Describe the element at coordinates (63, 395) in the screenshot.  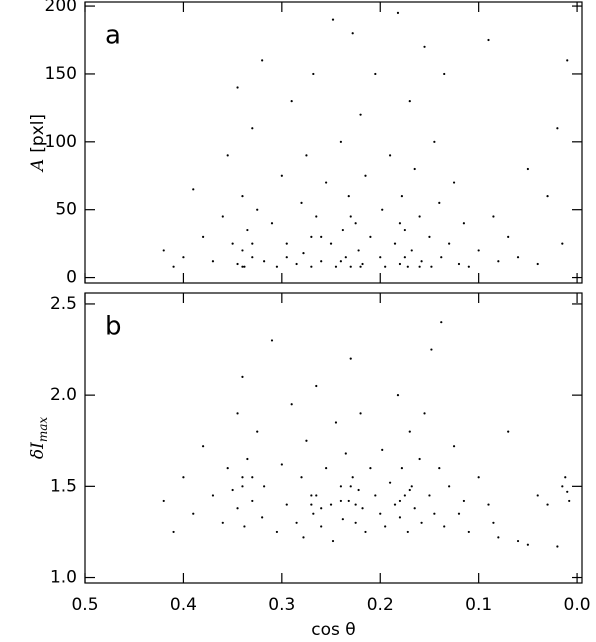
I see `y-tick-label: 2.0` at that location.